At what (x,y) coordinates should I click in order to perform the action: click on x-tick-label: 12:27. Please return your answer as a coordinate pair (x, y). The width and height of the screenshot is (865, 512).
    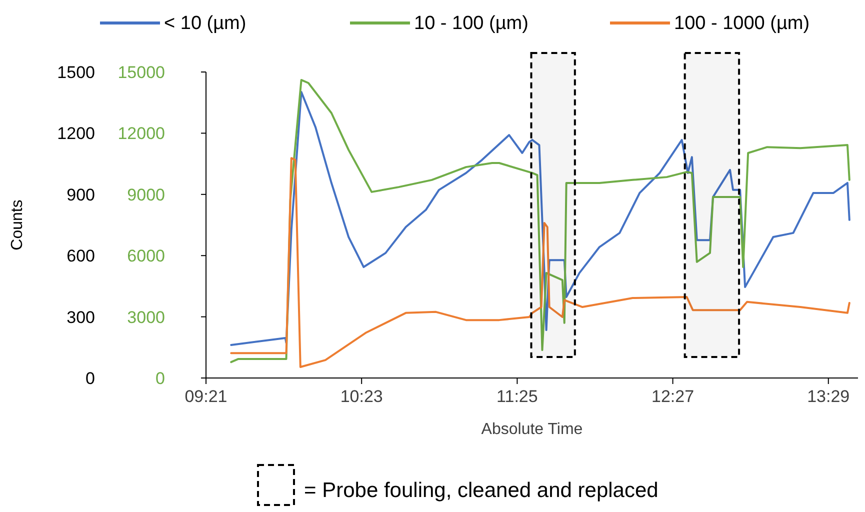
    Looking at the image, I should click on (673, 396).